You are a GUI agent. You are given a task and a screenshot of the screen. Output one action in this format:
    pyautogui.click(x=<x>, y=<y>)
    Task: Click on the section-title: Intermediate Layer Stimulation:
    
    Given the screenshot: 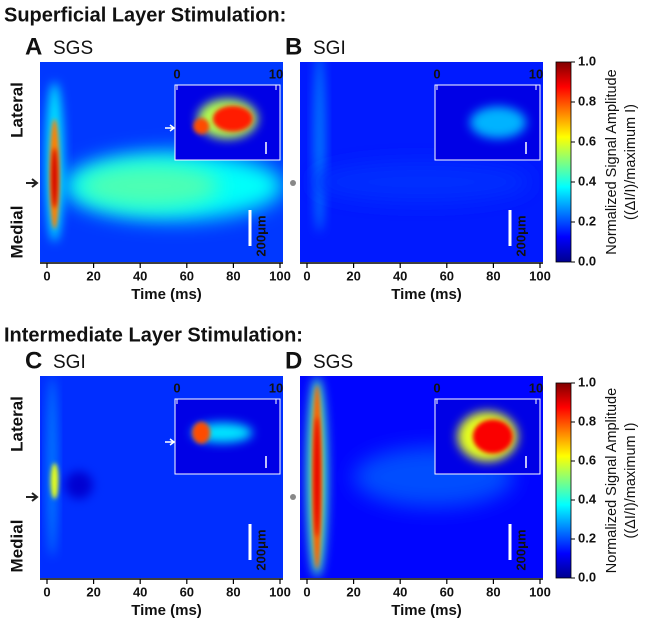 What is the action you would take?
    pyautogui.click(x=153, y=335)
    